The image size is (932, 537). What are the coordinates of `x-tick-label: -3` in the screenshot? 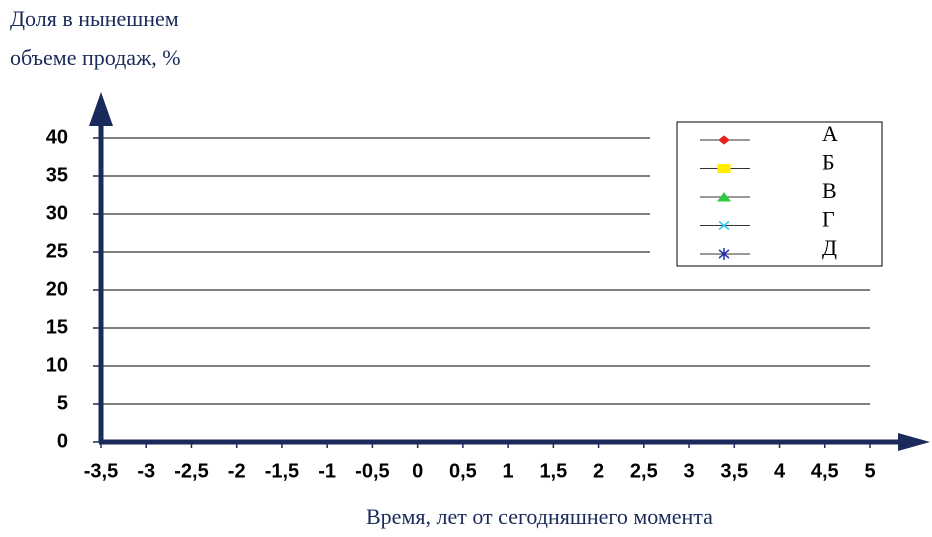 It's located at (146, 471).